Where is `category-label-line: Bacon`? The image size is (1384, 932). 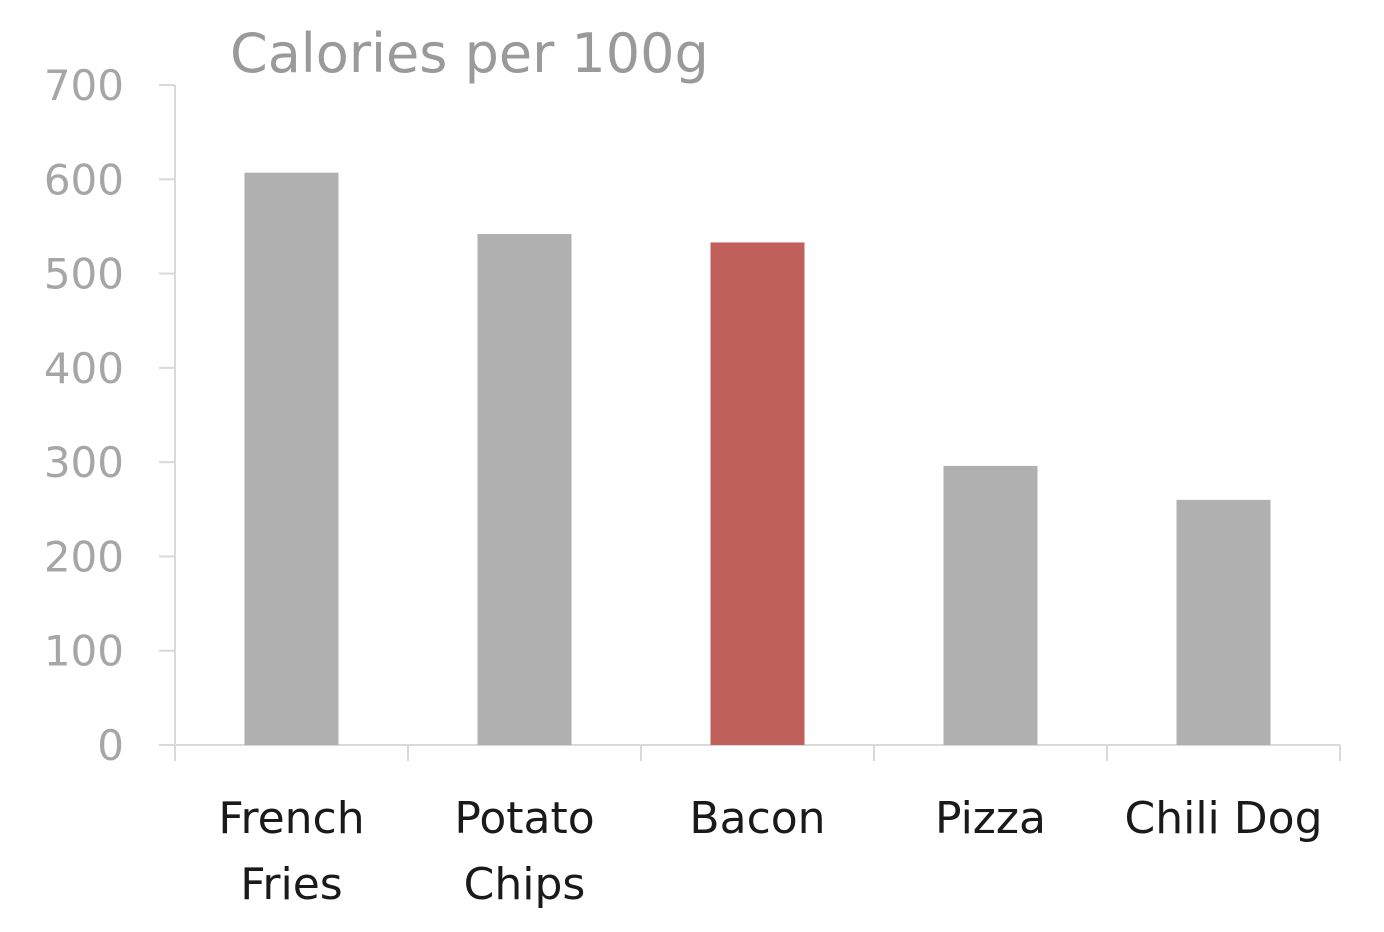
category-label-line: Bacon is located at coordinates (757, 818).